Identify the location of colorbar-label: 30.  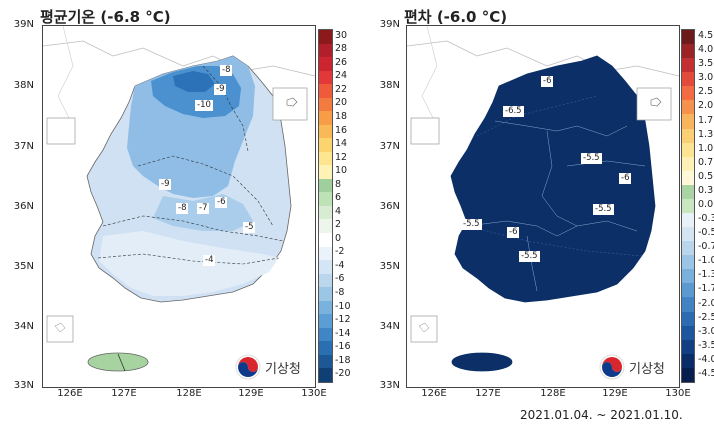
(341, 35).